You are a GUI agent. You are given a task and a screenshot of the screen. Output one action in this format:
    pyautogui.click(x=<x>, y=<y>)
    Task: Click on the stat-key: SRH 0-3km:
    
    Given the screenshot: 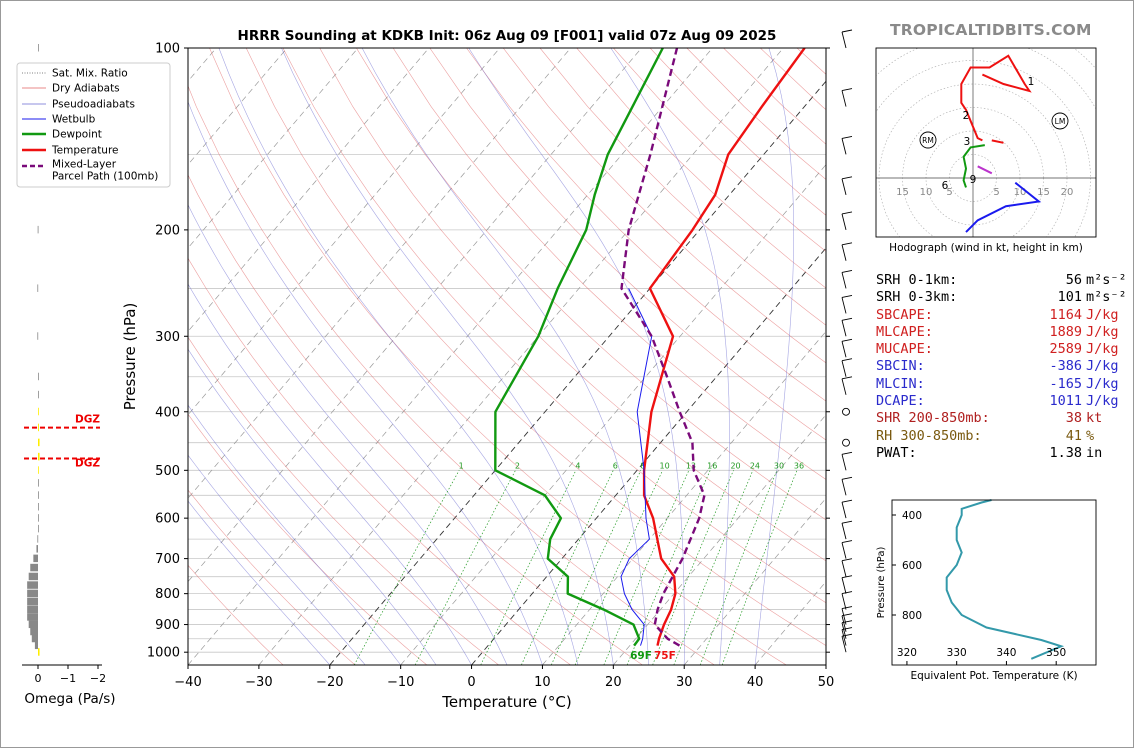 What is the action you would take?
    pyautogui.click(x=917, y=297)
    